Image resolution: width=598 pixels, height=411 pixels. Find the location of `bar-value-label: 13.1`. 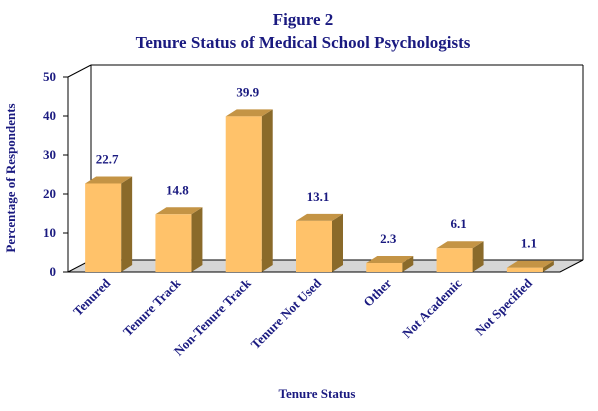

bar-value-label: 13.1 is located at coordinates (318, 196).